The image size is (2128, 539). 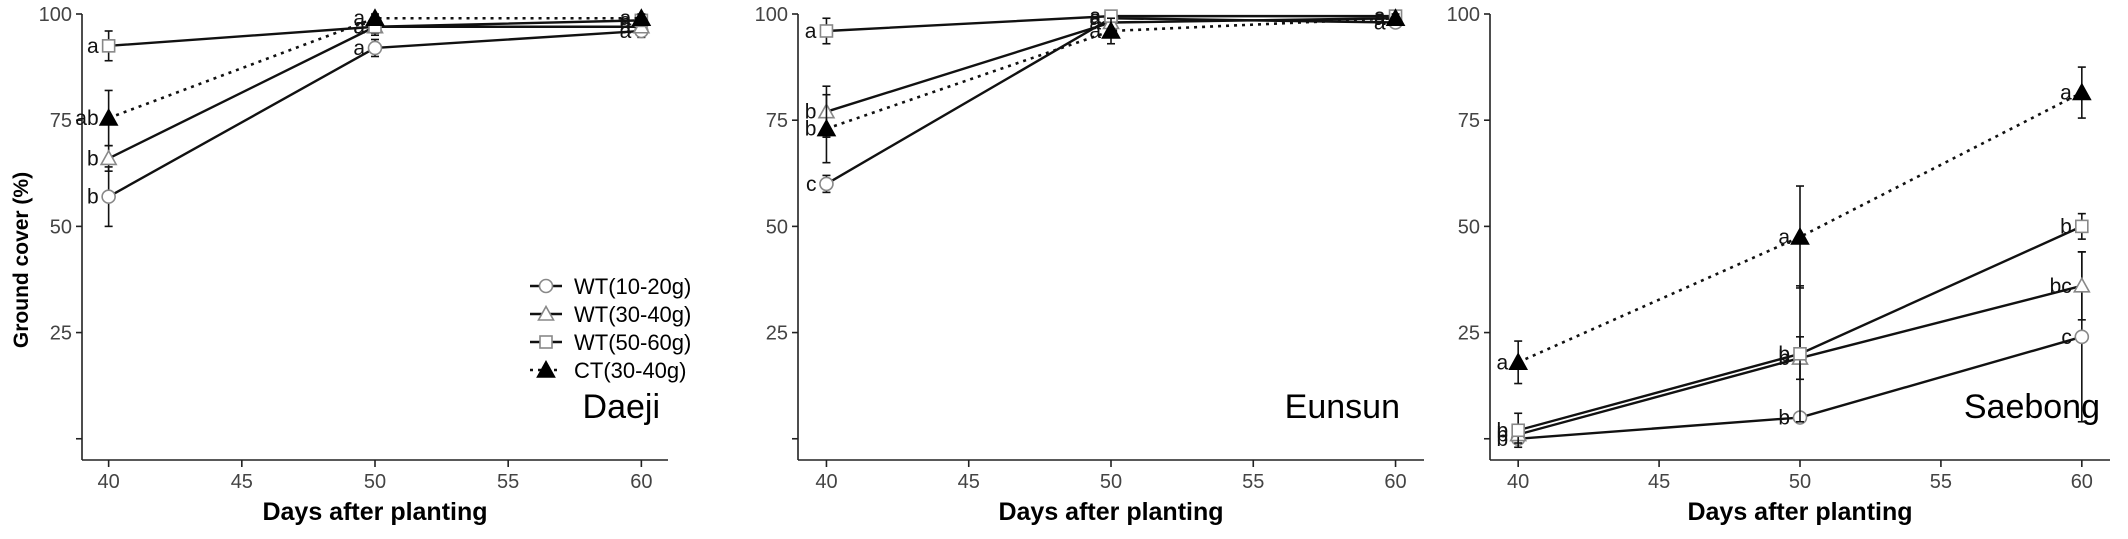 I want to click on panel-title: Eunsun, so click(x=1342, y=407).